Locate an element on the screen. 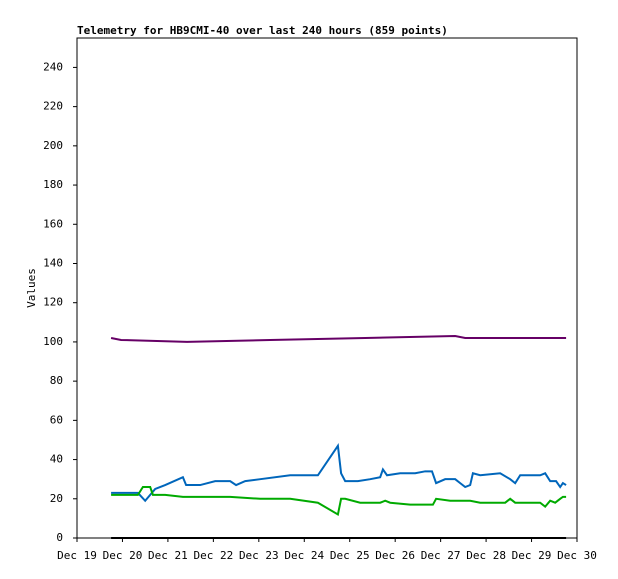 The width and height of the screenshot is (618, 579). x-tick-label: Dec 19 is located at coordinates (77, 555).